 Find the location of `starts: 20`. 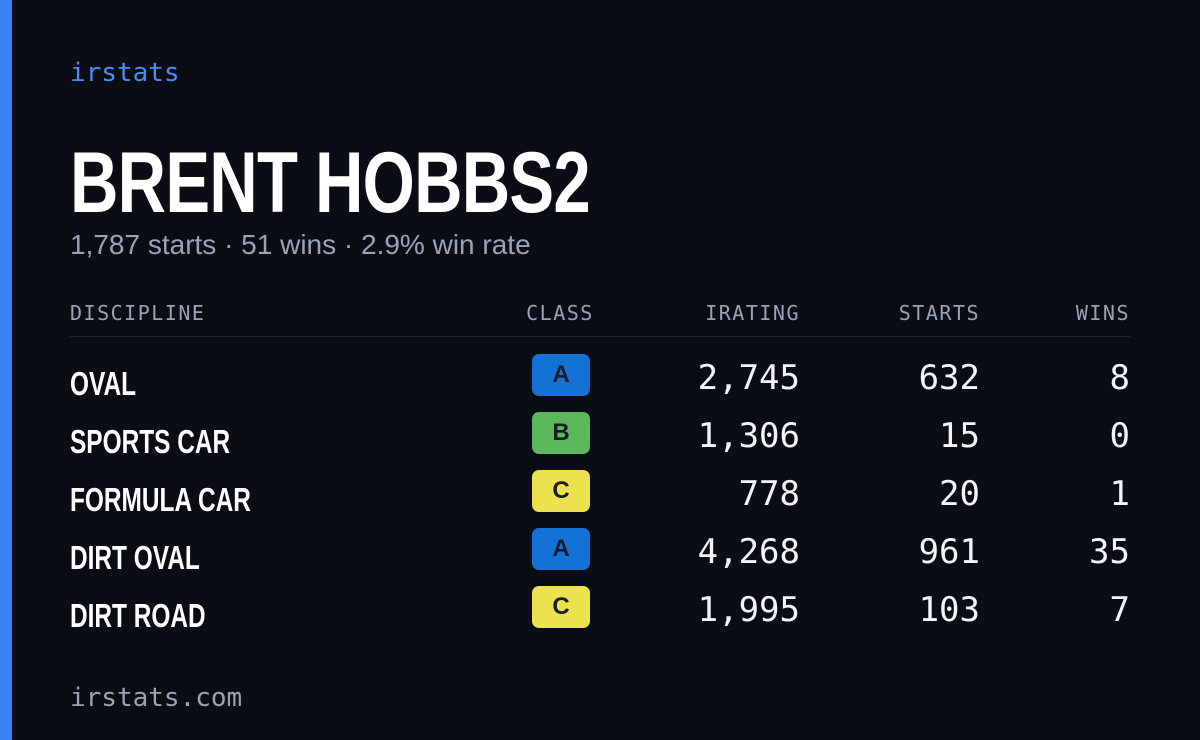

starts: 20 is located at coordinates (959, 494).